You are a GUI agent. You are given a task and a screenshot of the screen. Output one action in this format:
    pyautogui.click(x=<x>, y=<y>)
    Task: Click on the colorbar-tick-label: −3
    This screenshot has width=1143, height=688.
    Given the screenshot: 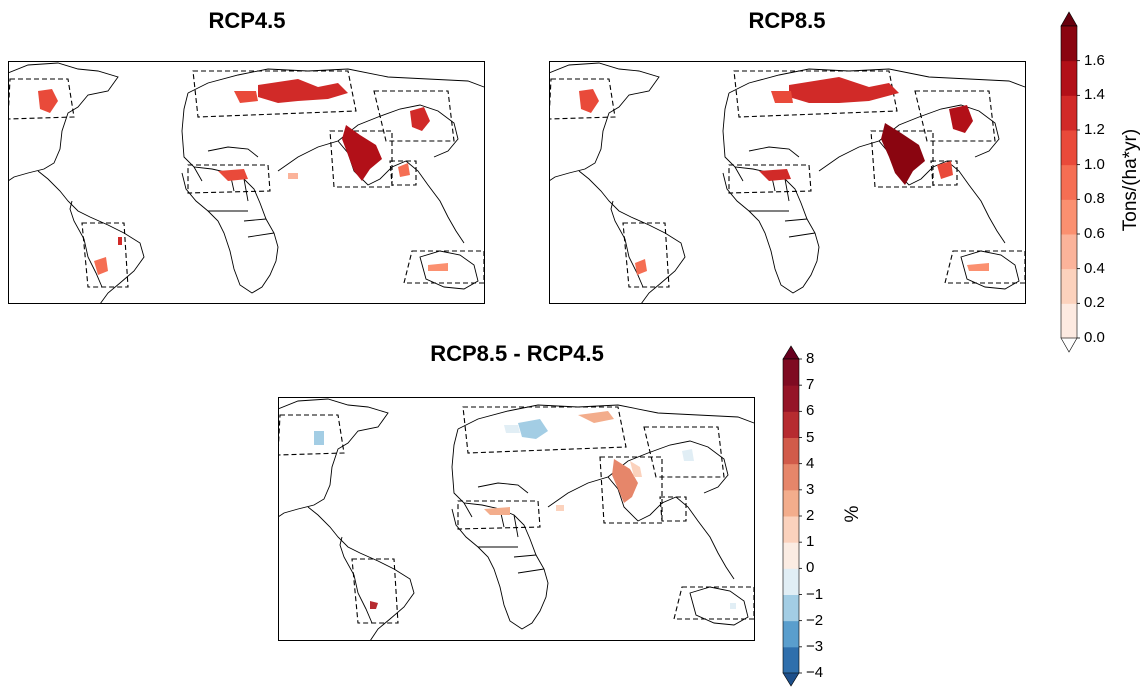 What is the action you would take?
    pyautogui.click(x=815, y=646)
    